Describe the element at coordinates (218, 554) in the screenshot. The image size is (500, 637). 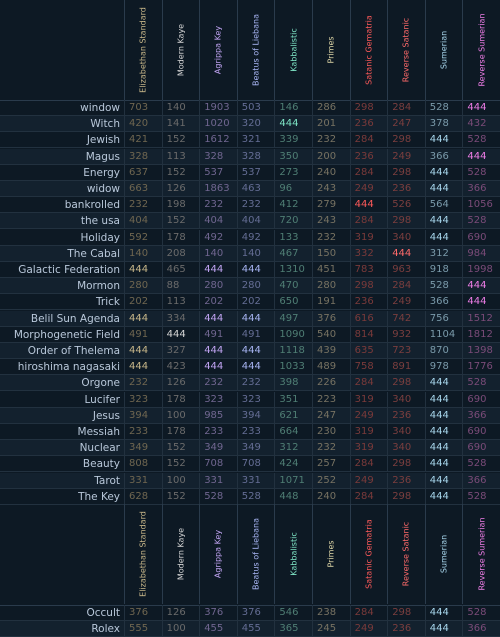
I see `column-header-2: Agrippa Key` at that location.